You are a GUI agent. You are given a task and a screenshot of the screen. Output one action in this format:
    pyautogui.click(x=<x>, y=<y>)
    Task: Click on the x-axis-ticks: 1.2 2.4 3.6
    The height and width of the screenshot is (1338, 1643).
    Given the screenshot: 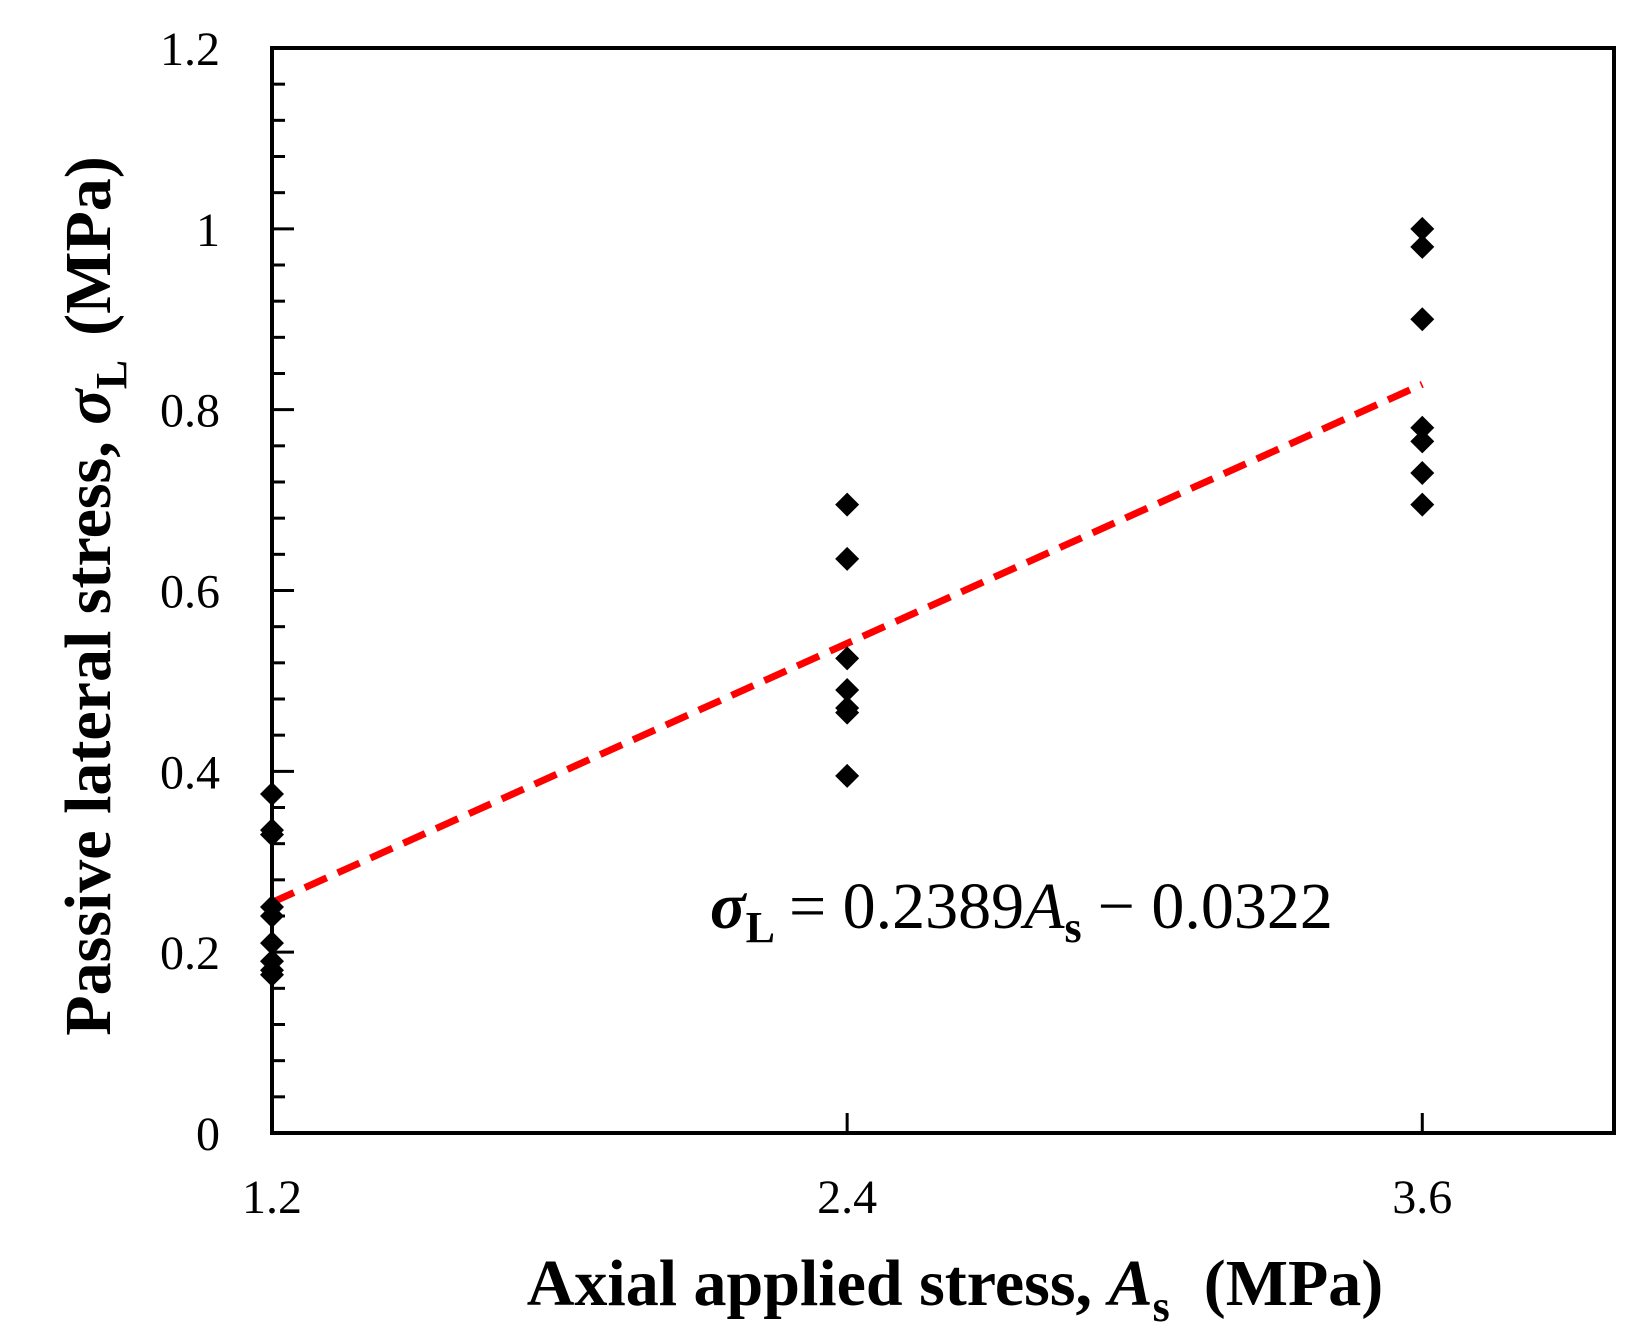 What is the action you would take?
    pyautogui.click(x=847, y=1168)
    